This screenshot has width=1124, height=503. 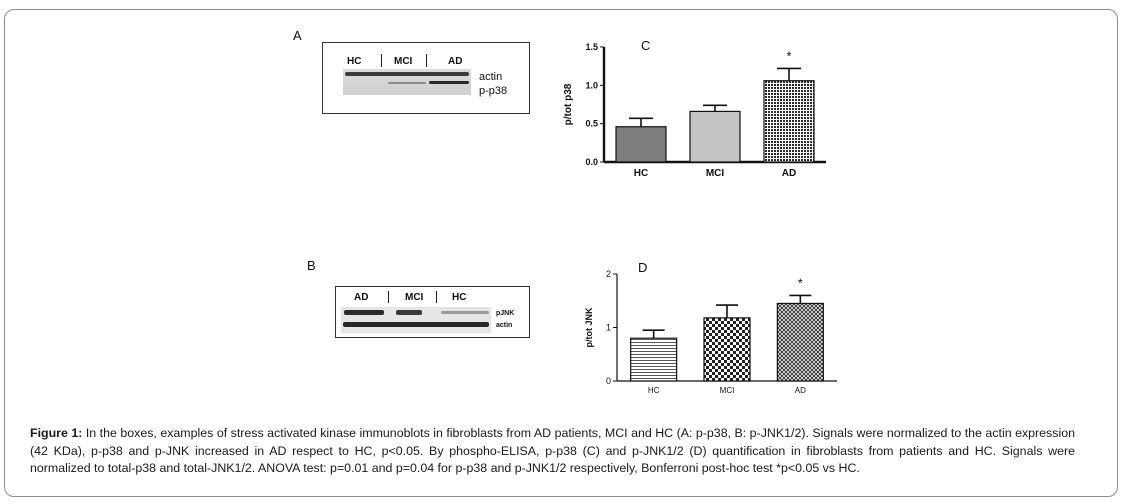 What do you see at coordinates (591, 162) in the screenshot?
I see `y-tick-label: 0.0` at bounding box center [591, 162].